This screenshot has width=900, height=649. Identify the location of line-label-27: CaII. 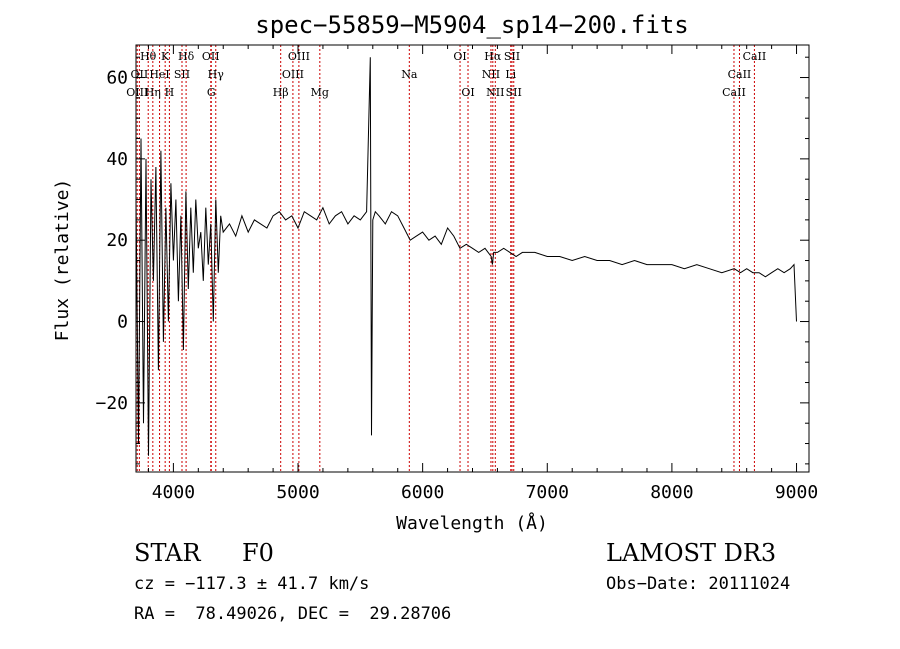
(734, 92).